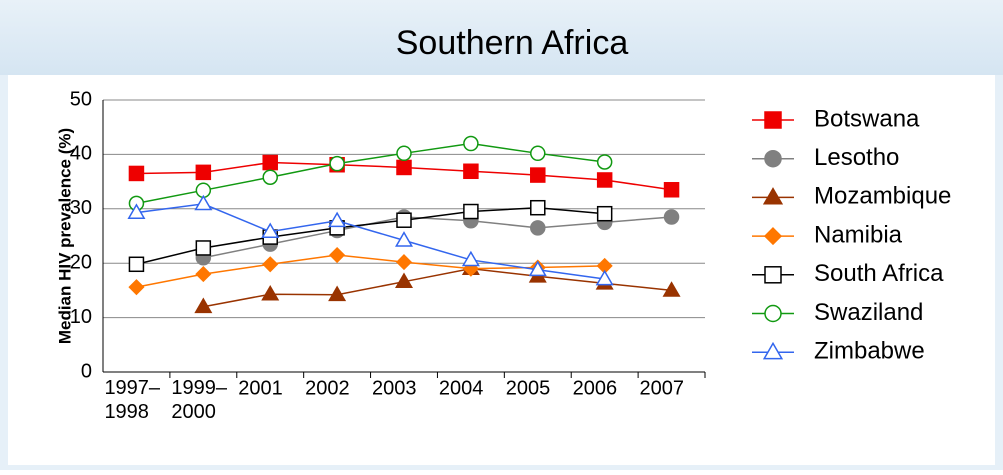 This screenshot has width=1003, height=475. What do you see at coordinates (81, 208) in the screenshot?
I see `y-tick-label: 30` at bounding box center [81, 208].